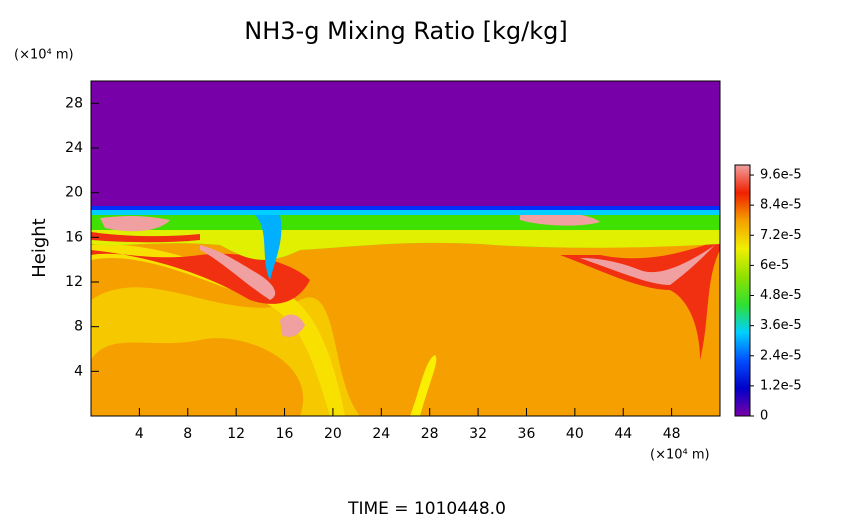 This screenshot has height=519, width=854. I want to click on colorbar-label: 4.8e-5, so click(781, 295).